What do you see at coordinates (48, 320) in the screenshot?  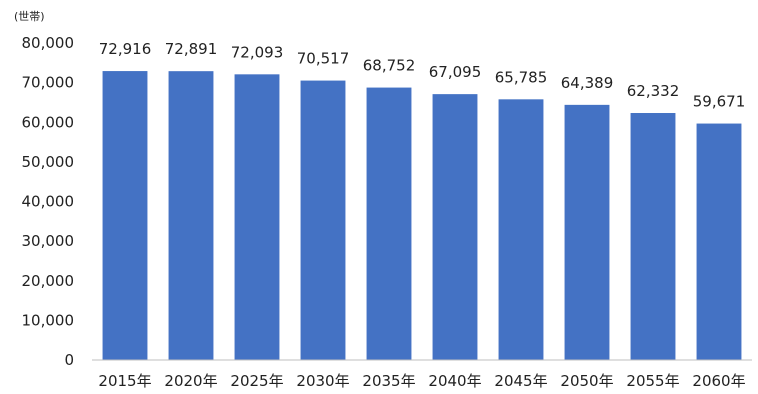 I see `y-tick-label: 10,000` at bounding box center [48, 320].